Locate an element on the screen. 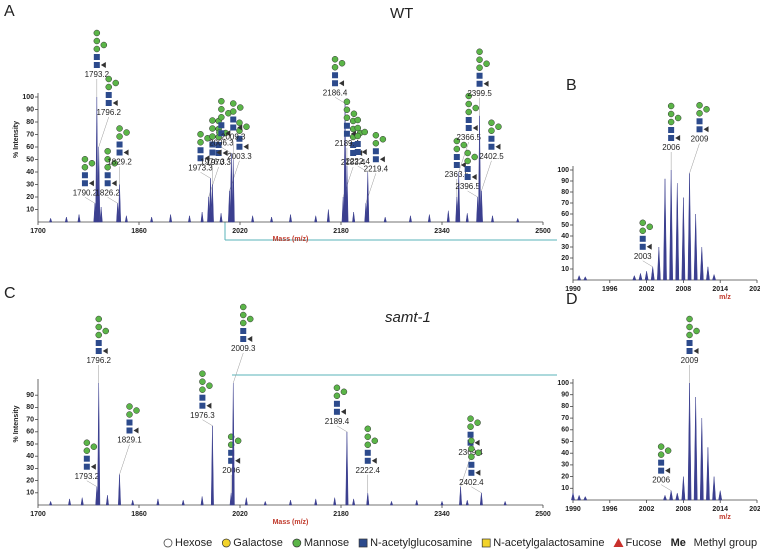 This screenshot has height=556, width=760. peak-label: 1793.2 is located at coordinates (97, 74).